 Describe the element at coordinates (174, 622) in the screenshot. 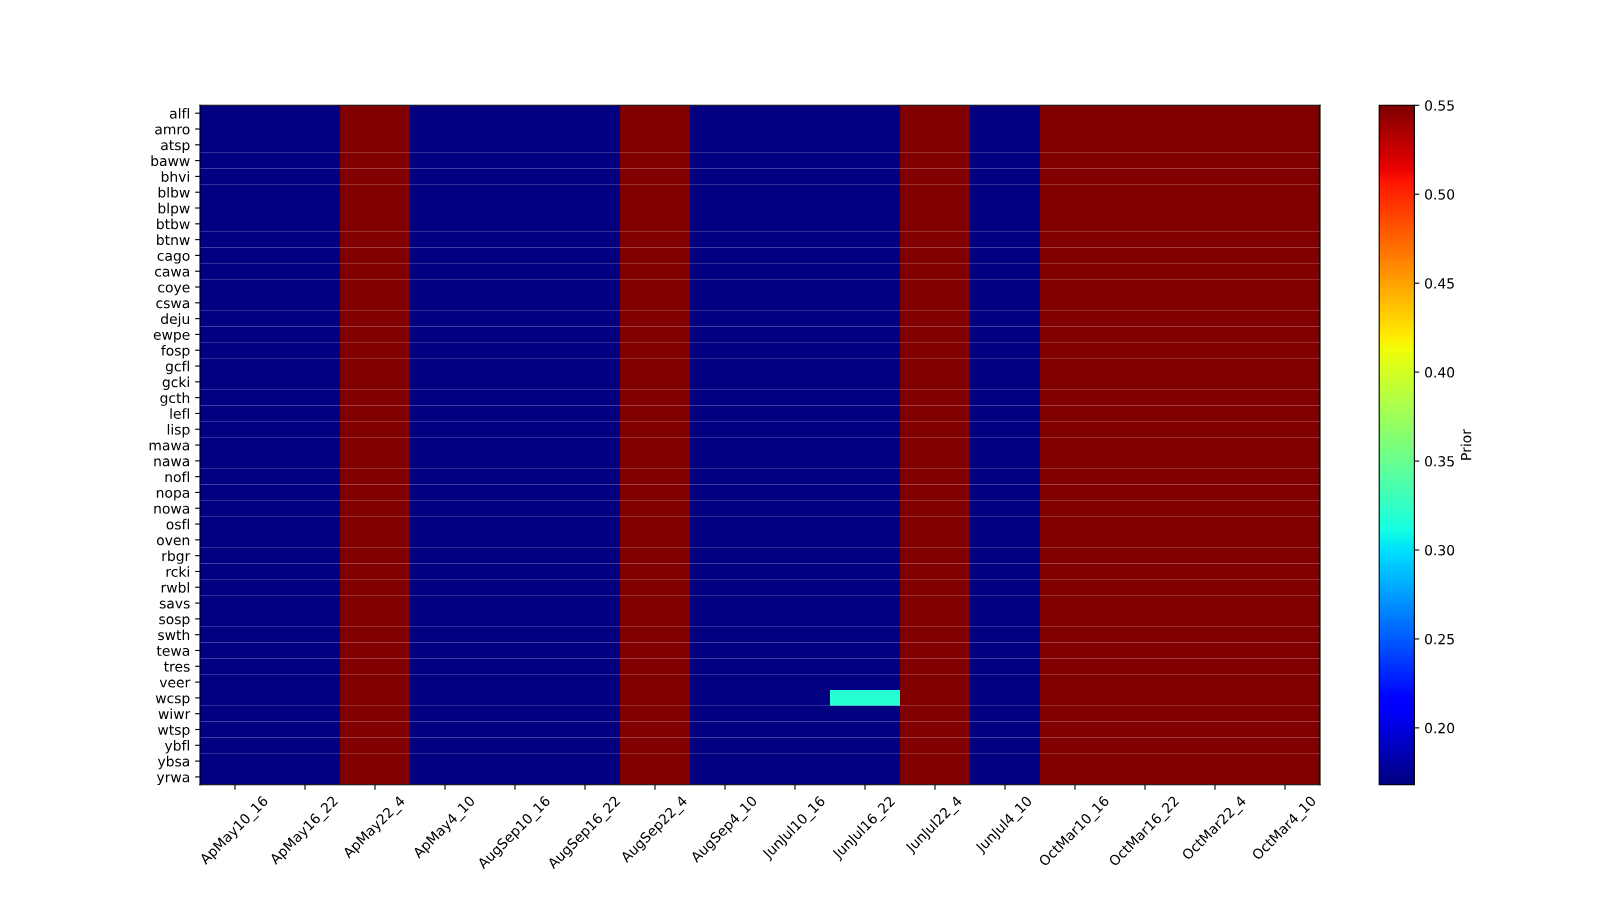

I see `y-tick-label: sosp` at that location.